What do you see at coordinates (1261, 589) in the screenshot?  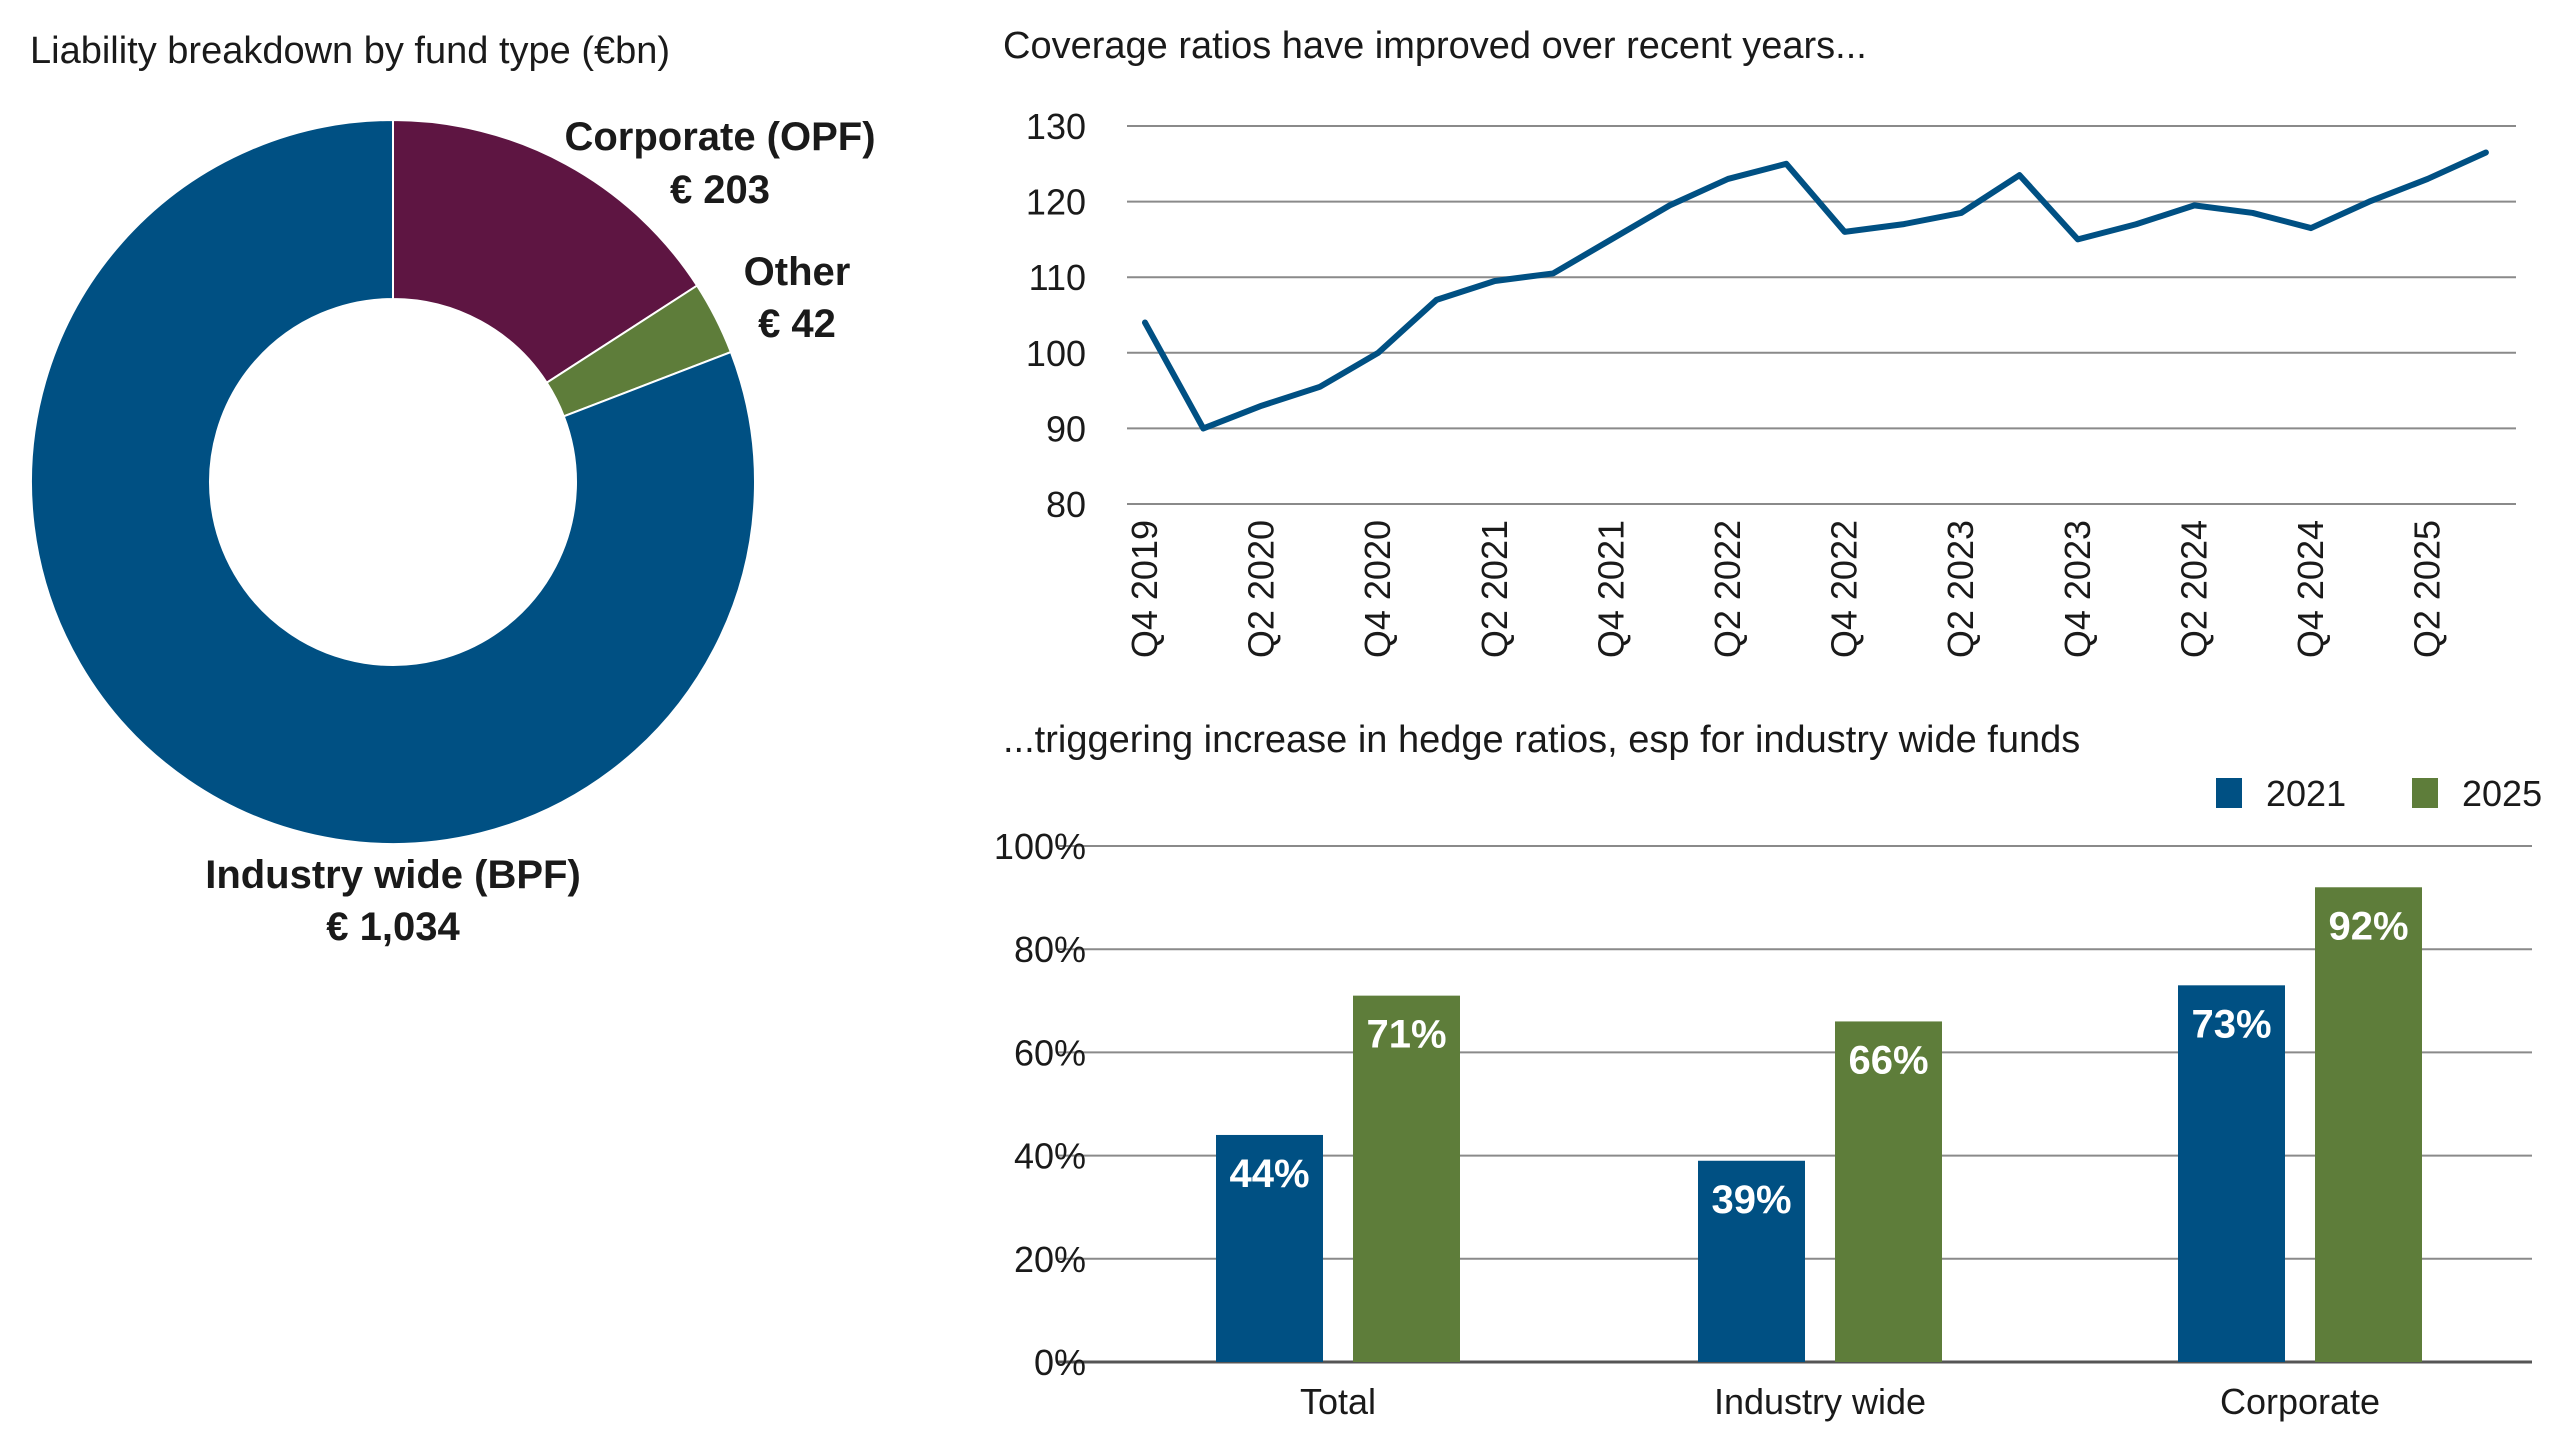 I see `line-x-tick-label: Q2 2020` at bounding box center [1261, 589].